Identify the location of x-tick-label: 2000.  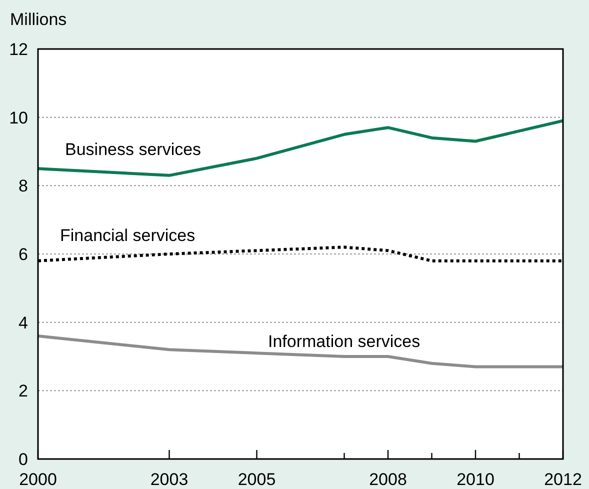
(38, 479).